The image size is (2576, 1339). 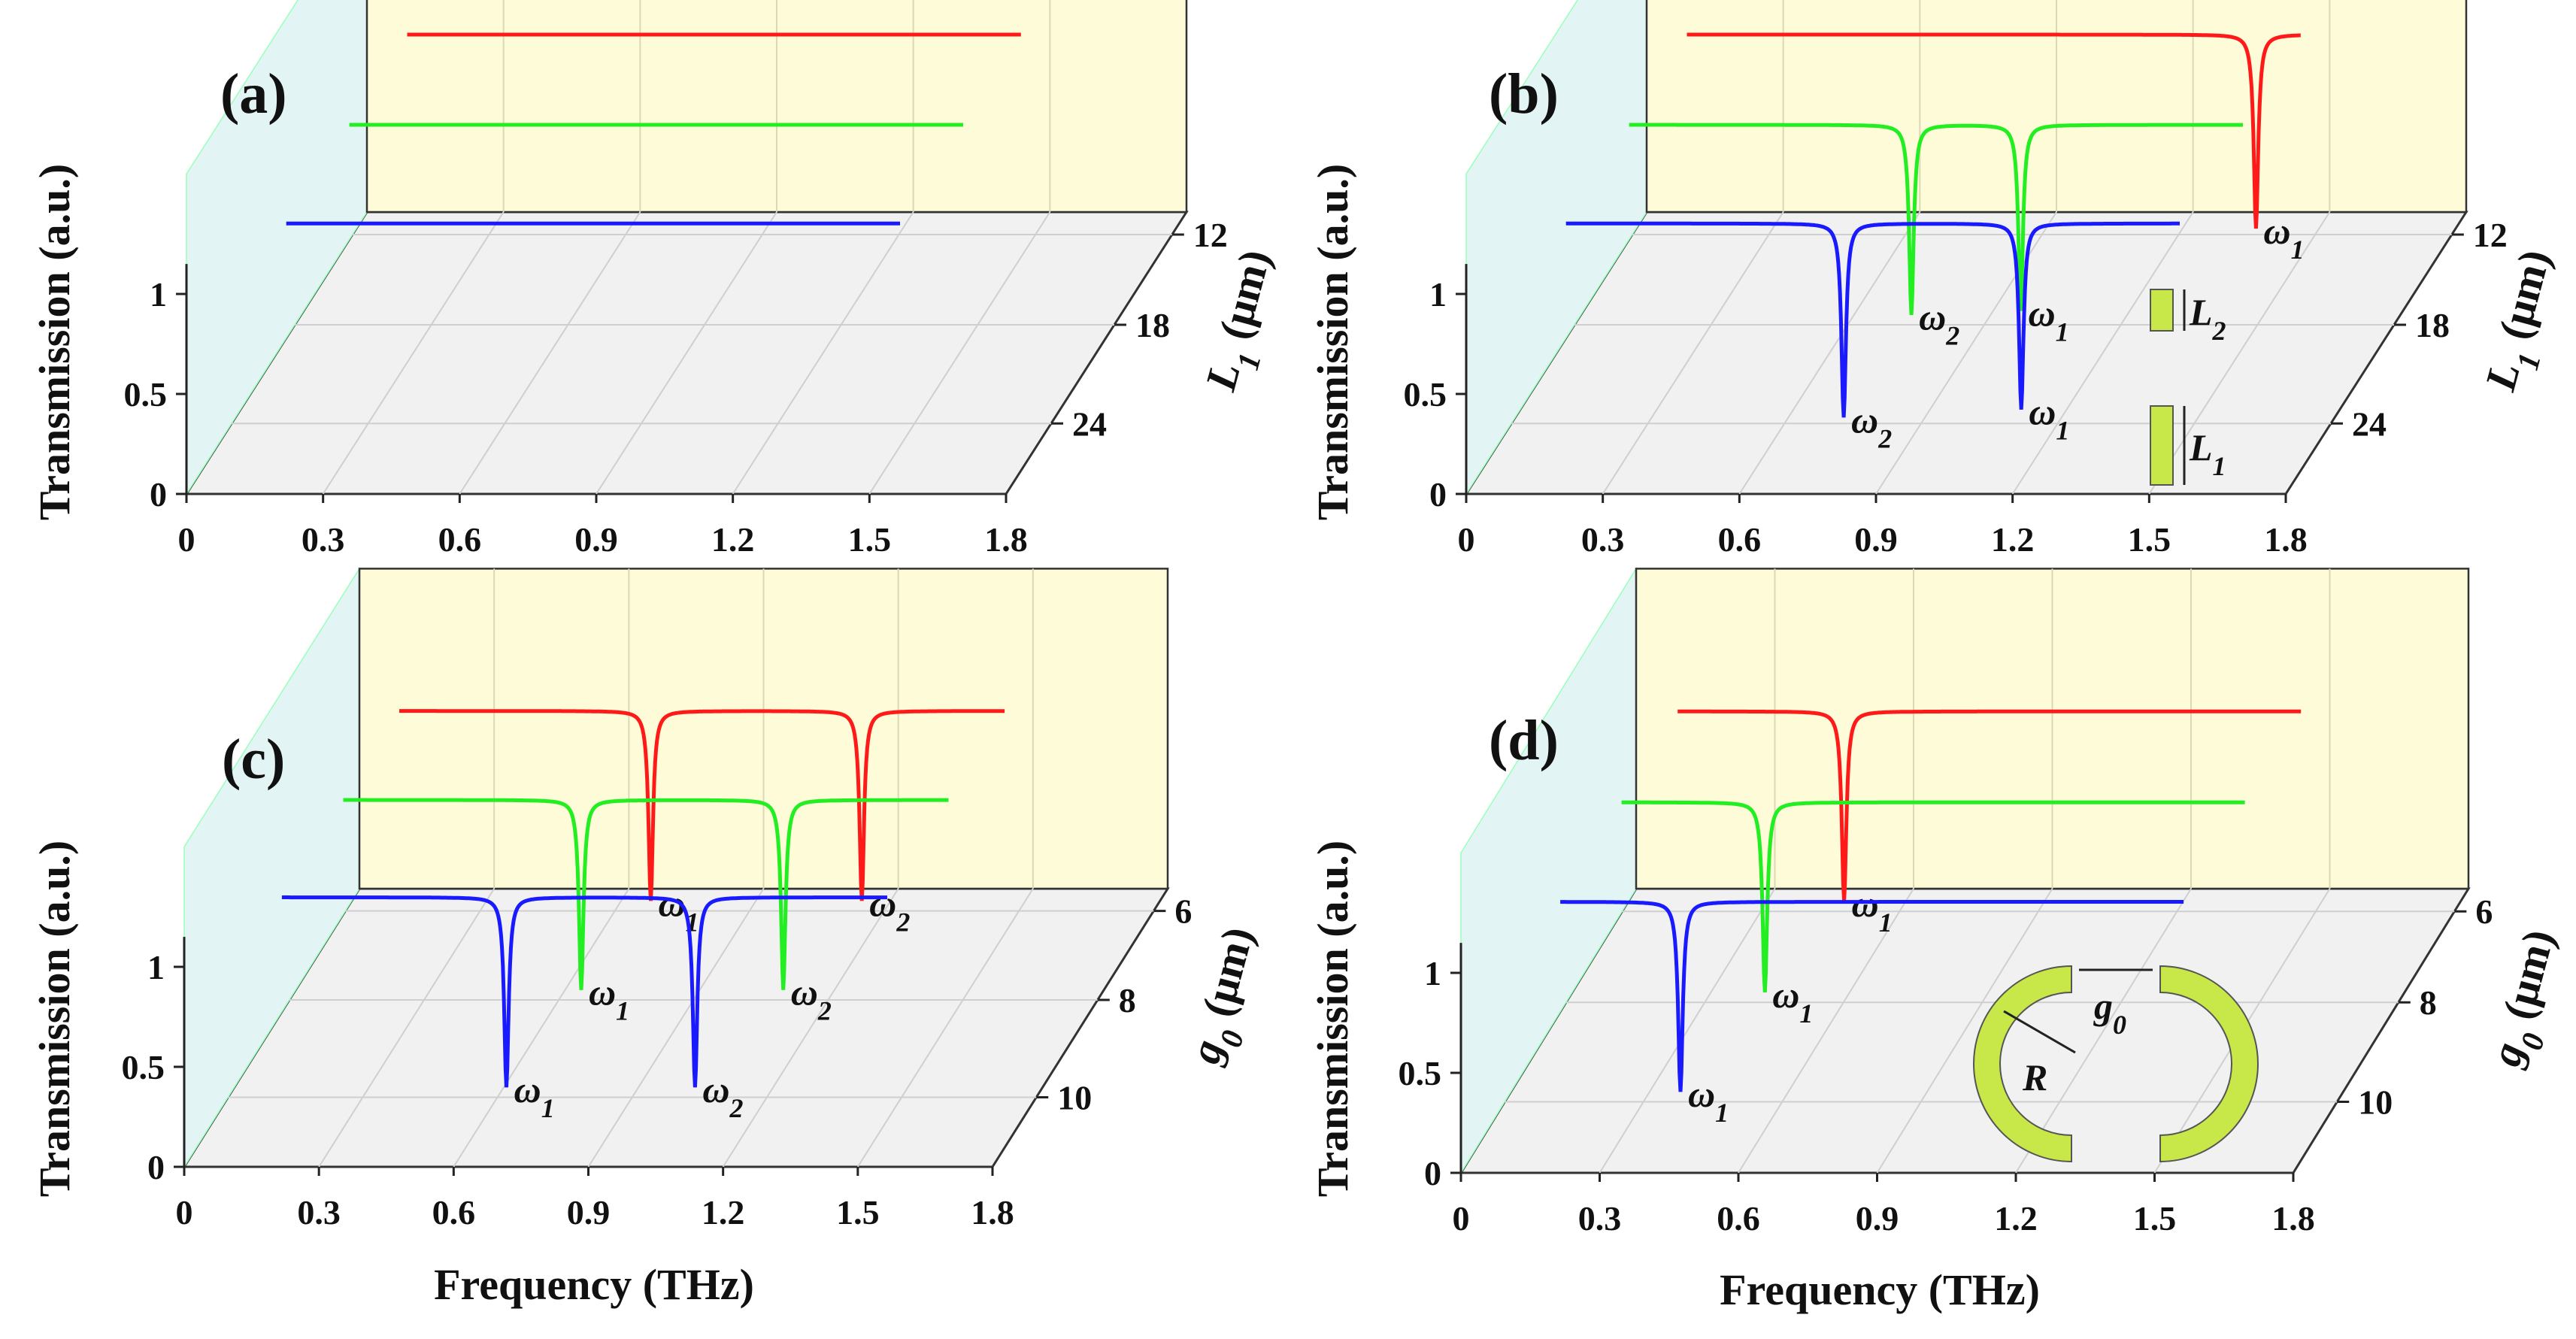 I want to click on l1-label: L1, so click(x=2207, y=453).